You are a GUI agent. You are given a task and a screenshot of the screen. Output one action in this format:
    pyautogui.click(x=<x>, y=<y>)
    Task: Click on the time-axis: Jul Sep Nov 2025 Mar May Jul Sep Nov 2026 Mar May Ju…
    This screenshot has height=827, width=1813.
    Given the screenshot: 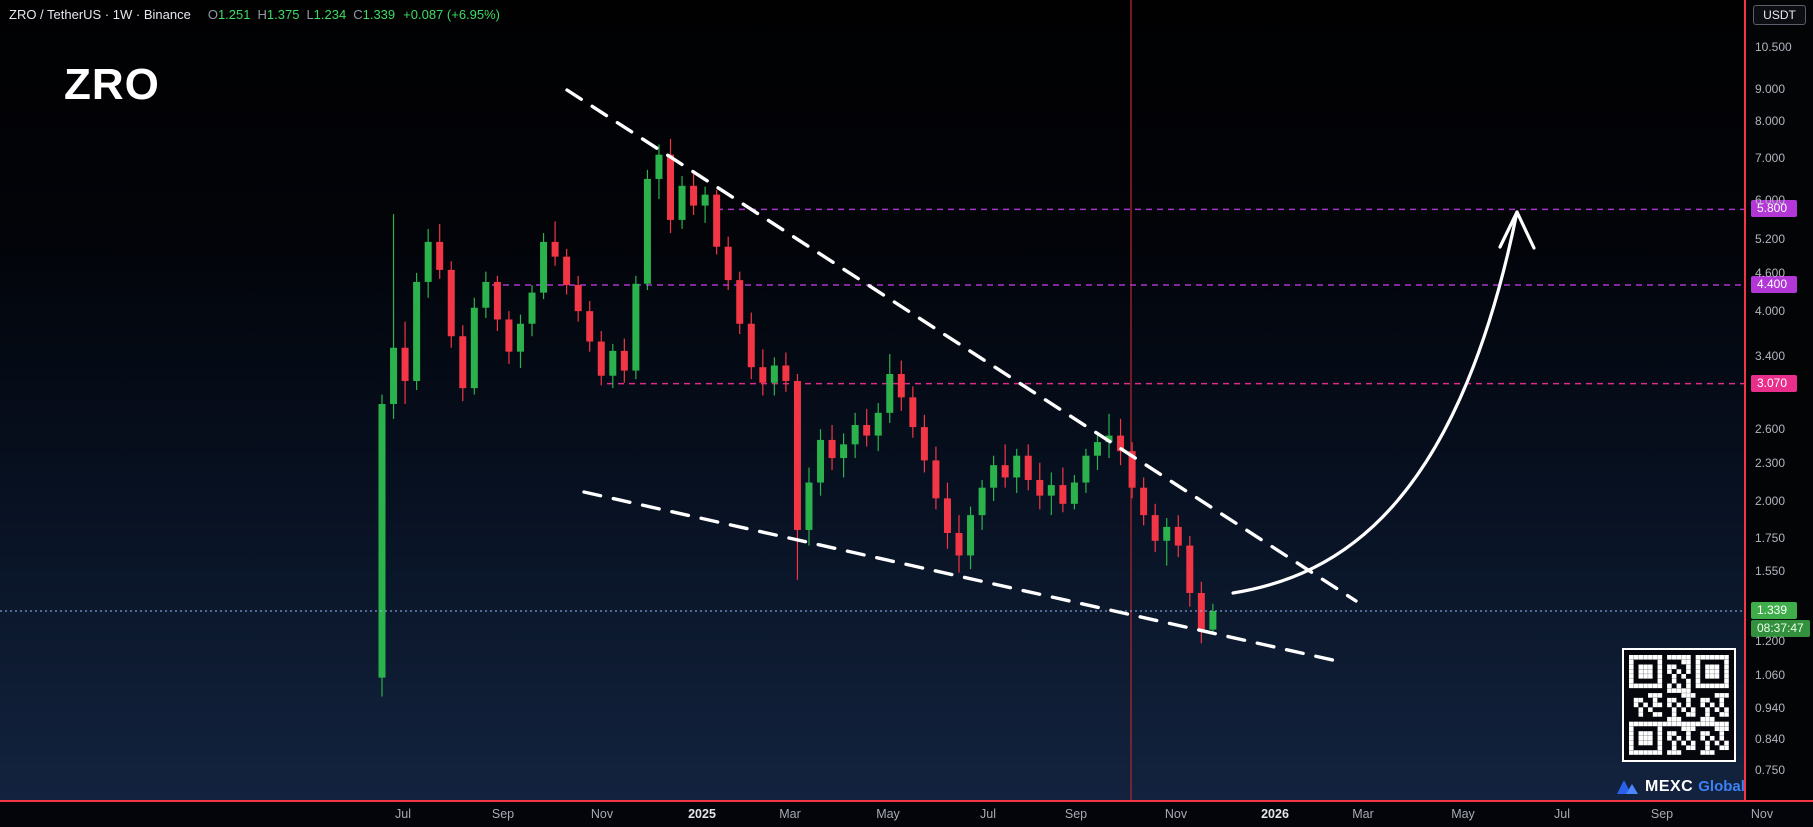 What is the action you would take?
    pyautogui.click(x=906, y=813)
    